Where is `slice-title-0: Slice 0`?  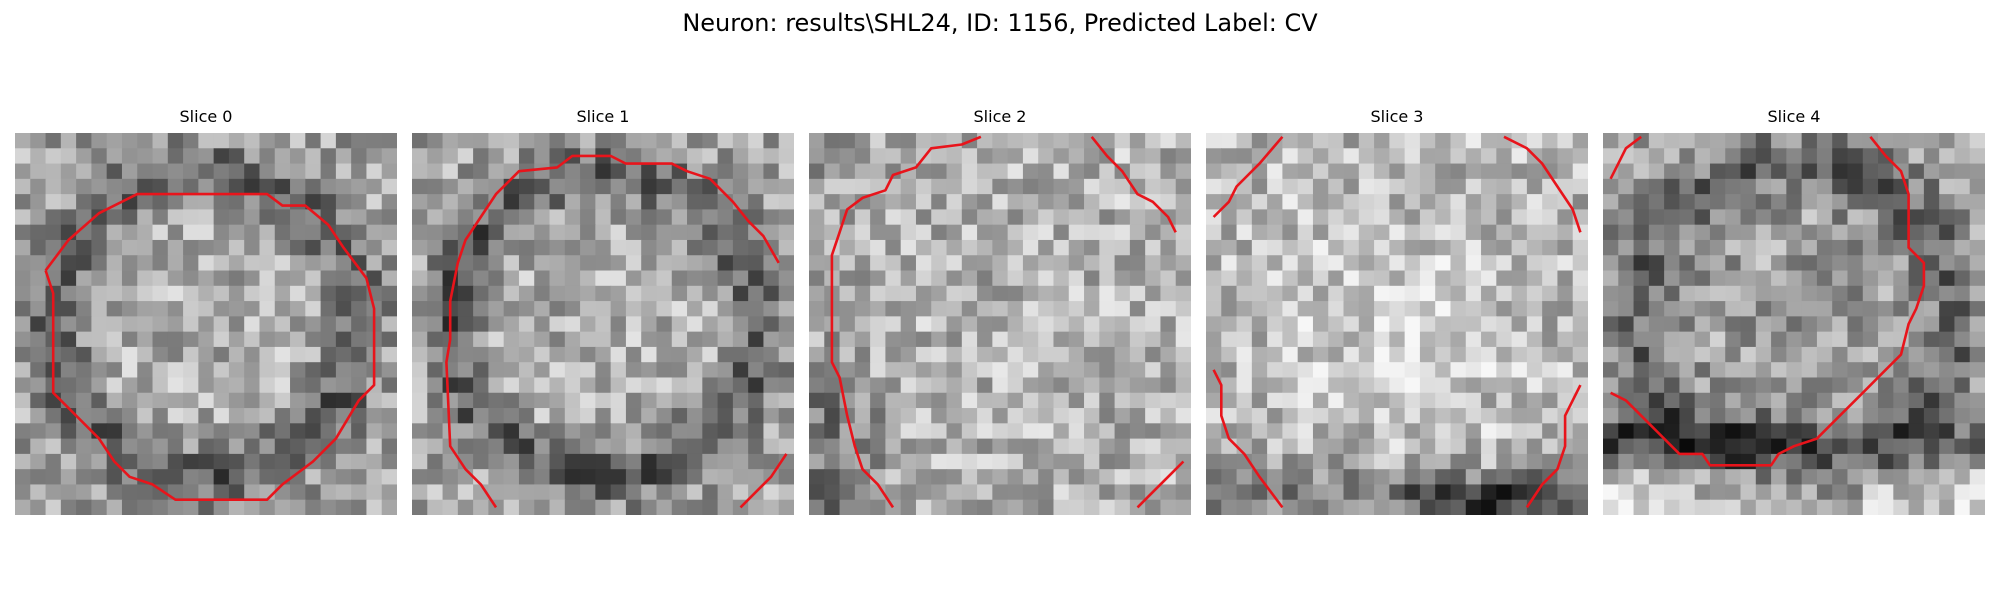 slice-title-0: Slice 0 is located at coordinates (206, 116).